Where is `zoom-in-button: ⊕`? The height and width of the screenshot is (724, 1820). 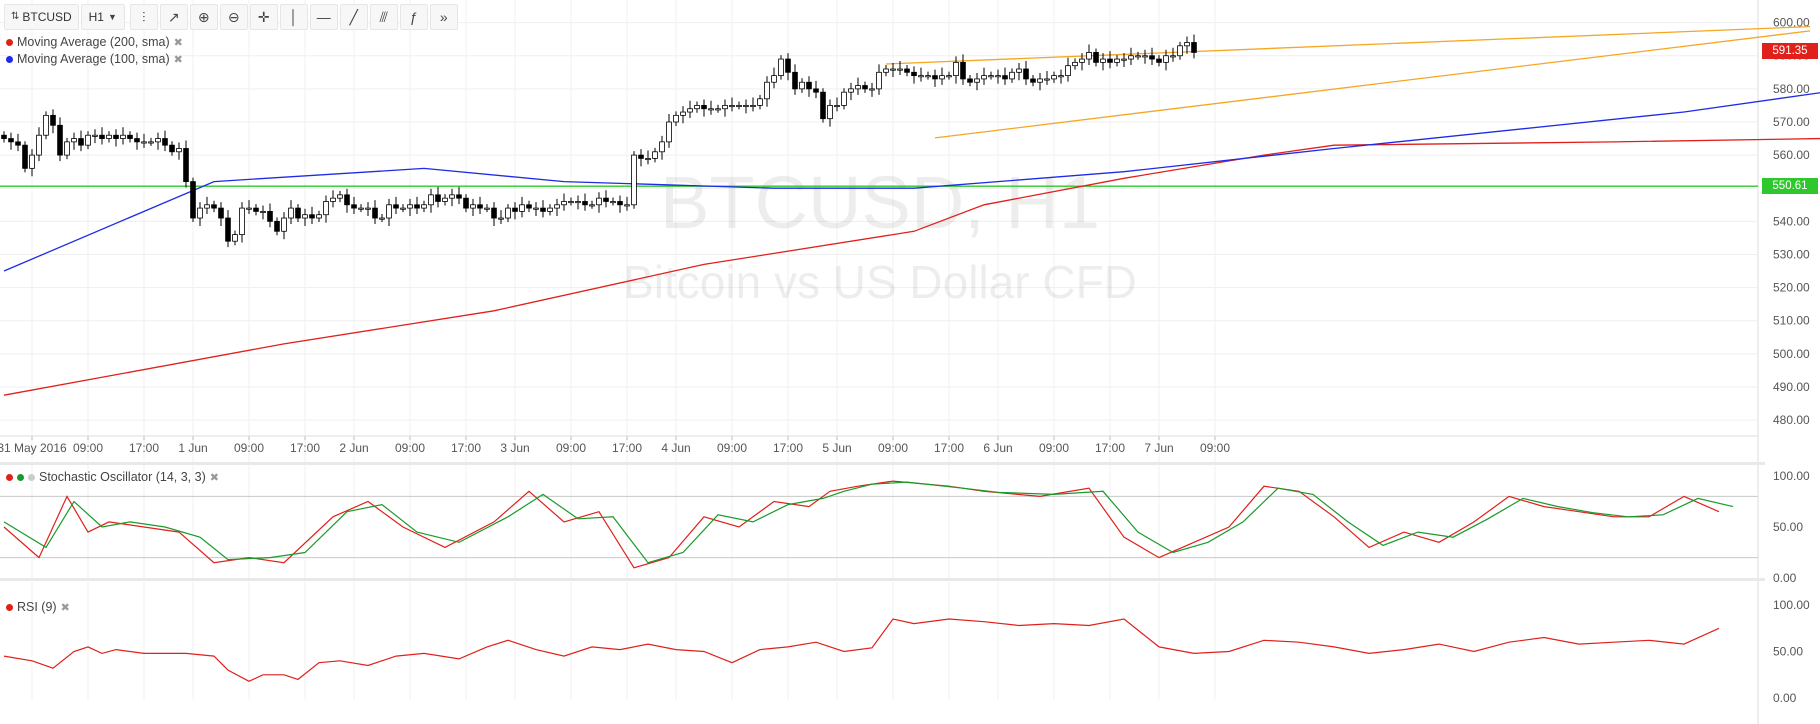
zoom-in-button: ⊕ is located at coordinates (203, 17).